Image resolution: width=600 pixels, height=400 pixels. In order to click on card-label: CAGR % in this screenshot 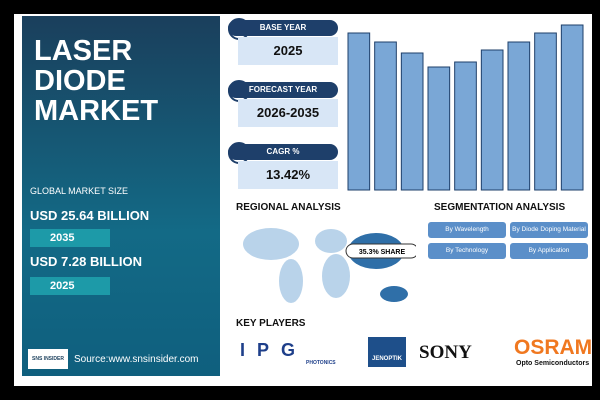, I will do `click(283, 152)`.